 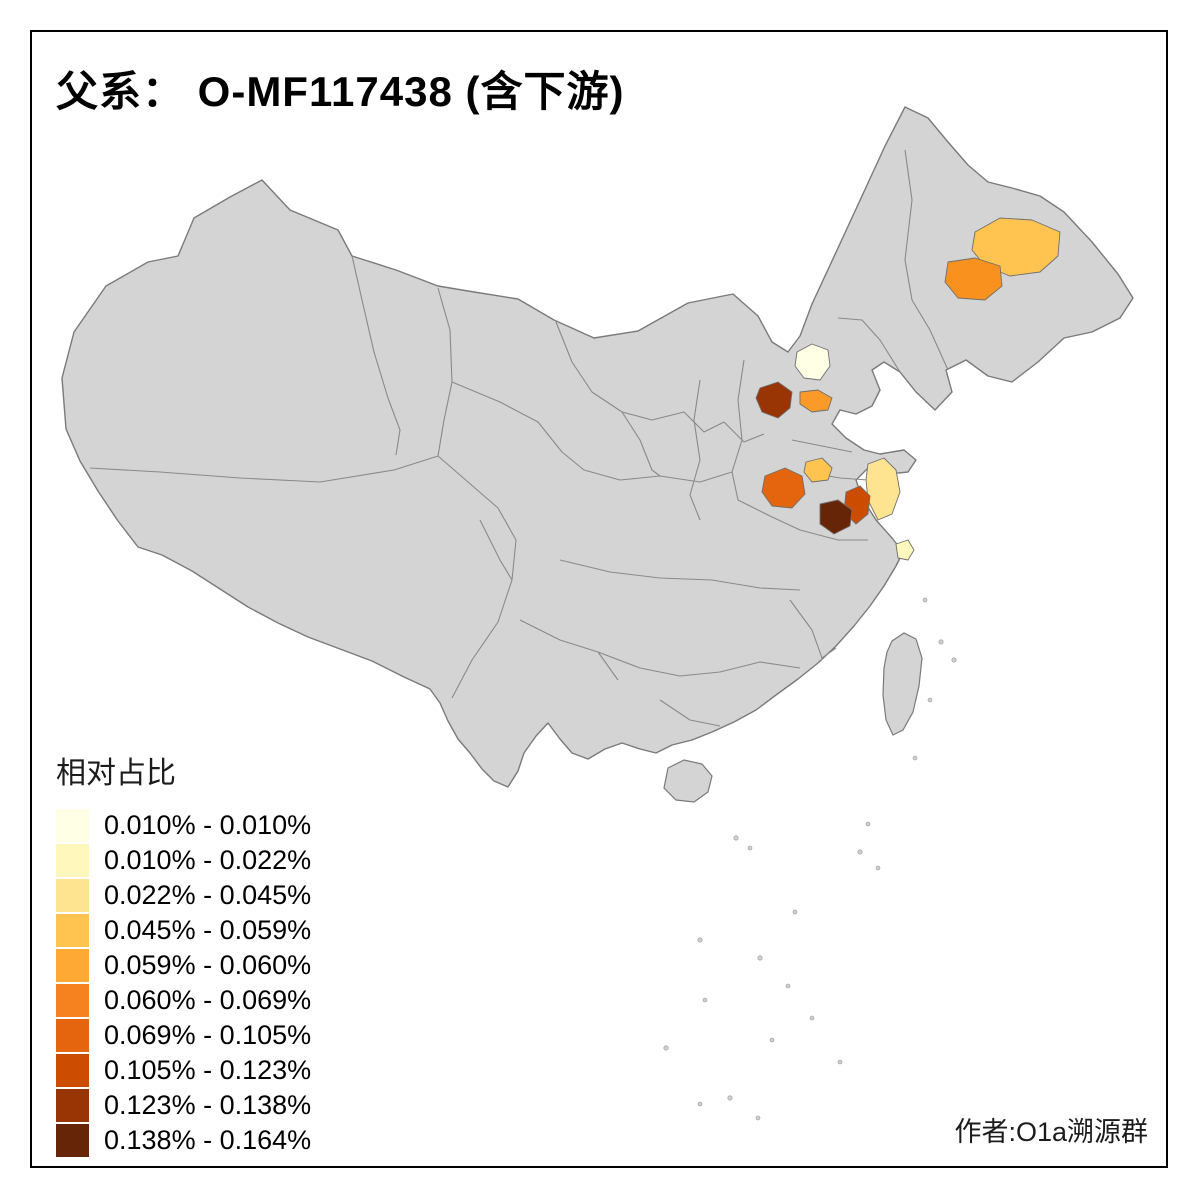 What do you see at coordinates (208, 965) in the screenshot?
I see `legend-label: 0.059% - 0.060%` at bounding box center [208, 965].